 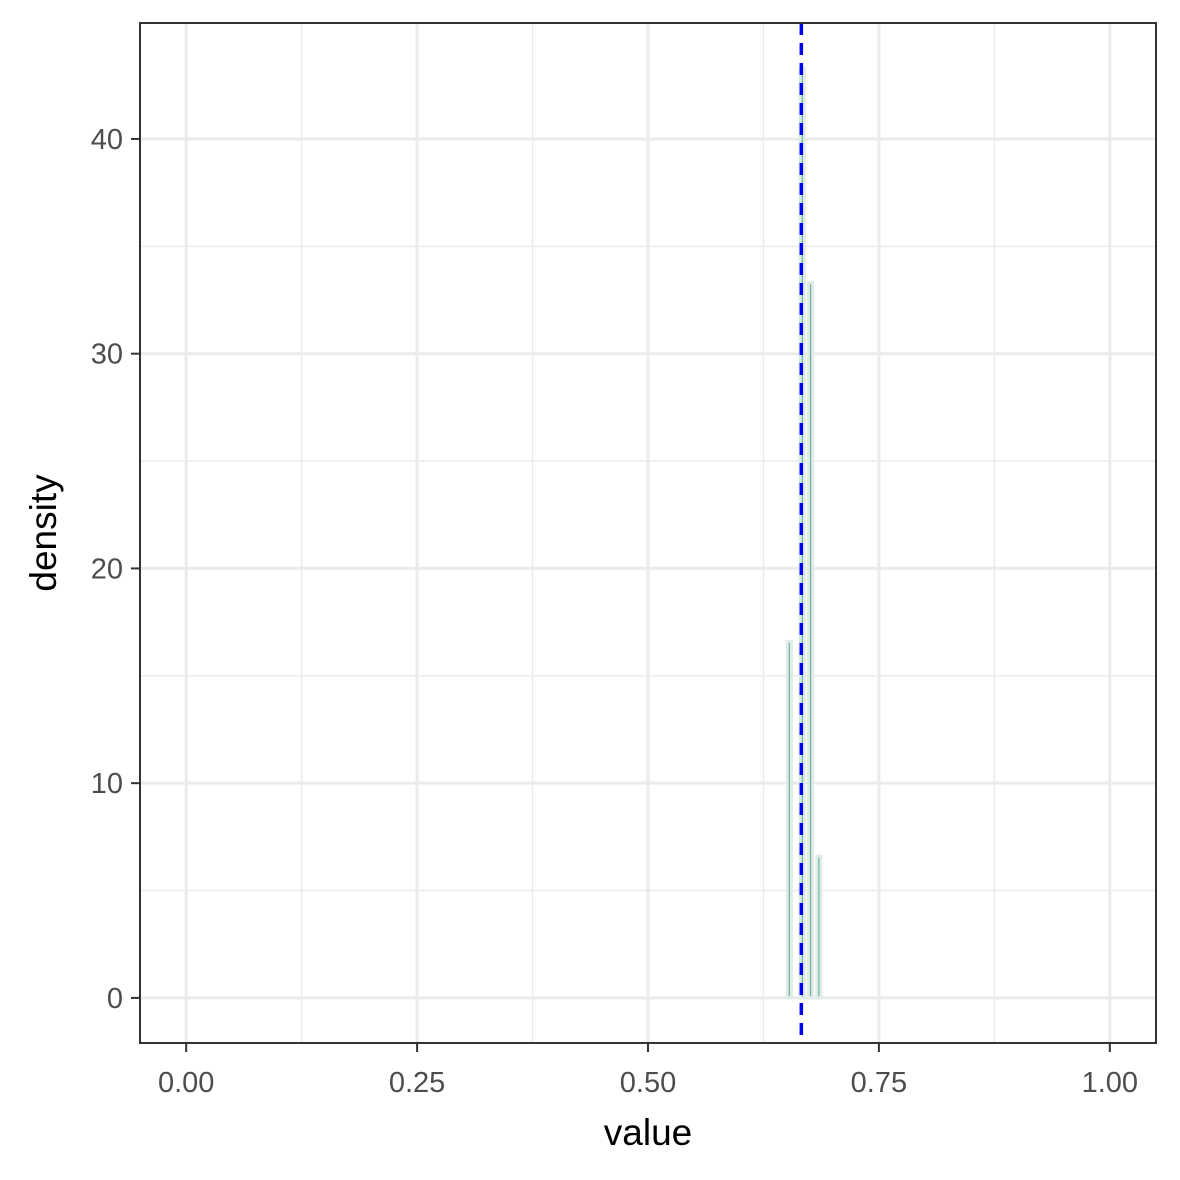 What do you see at coordinates (43, 533) in the screenshot?
I see `y-axis-title: density` at bounding box center [43, 533].